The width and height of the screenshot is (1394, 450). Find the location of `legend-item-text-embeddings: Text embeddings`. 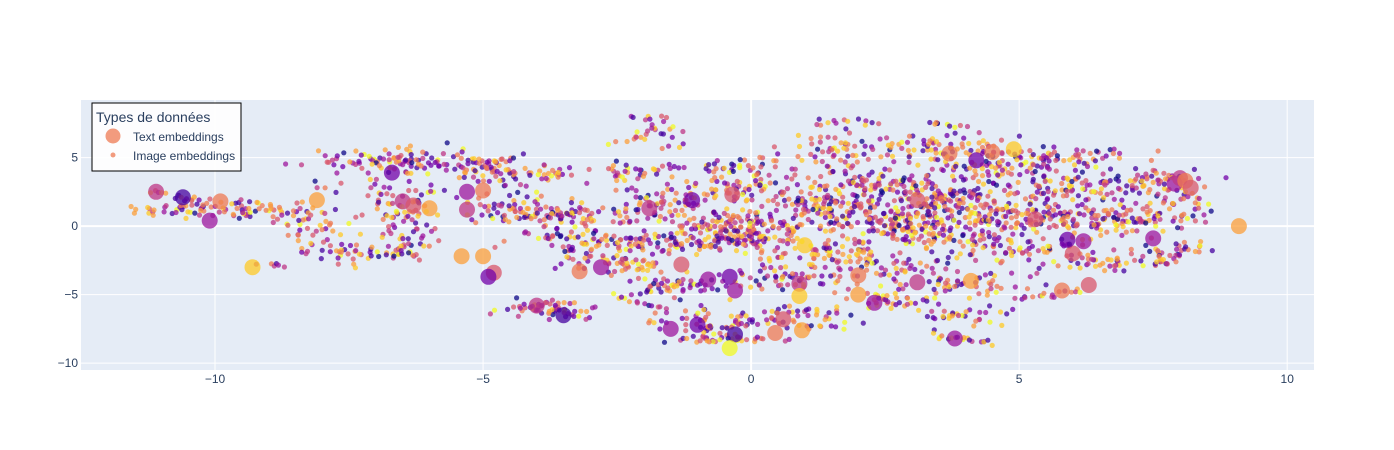

legend-item-text-embeddings: Text embeddings is located at coordinates (164, 136).